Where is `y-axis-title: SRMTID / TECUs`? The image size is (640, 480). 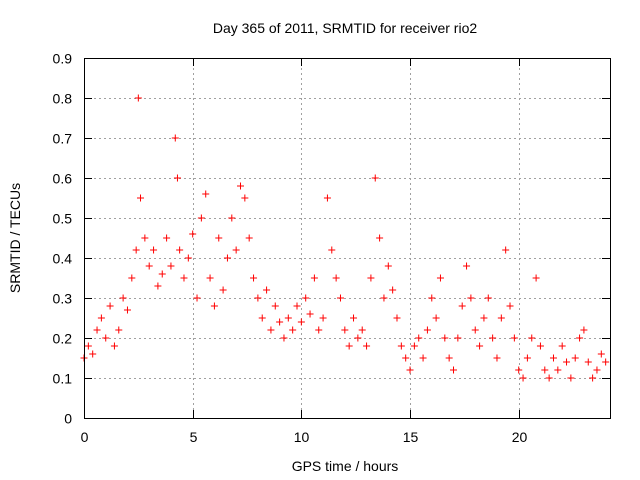 y-axis-title: SRMTID / TECUs is located at coordinates (15, 238).